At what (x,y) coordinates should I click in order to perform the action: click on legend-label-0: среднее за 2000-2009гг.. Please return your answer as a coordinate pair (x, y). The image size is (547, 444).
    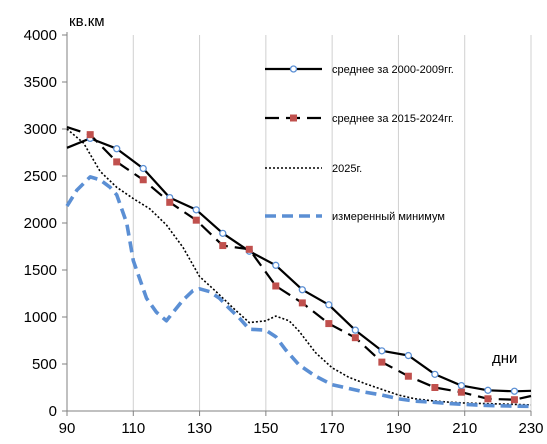
    Looking at the image, I should click on (393, 70).